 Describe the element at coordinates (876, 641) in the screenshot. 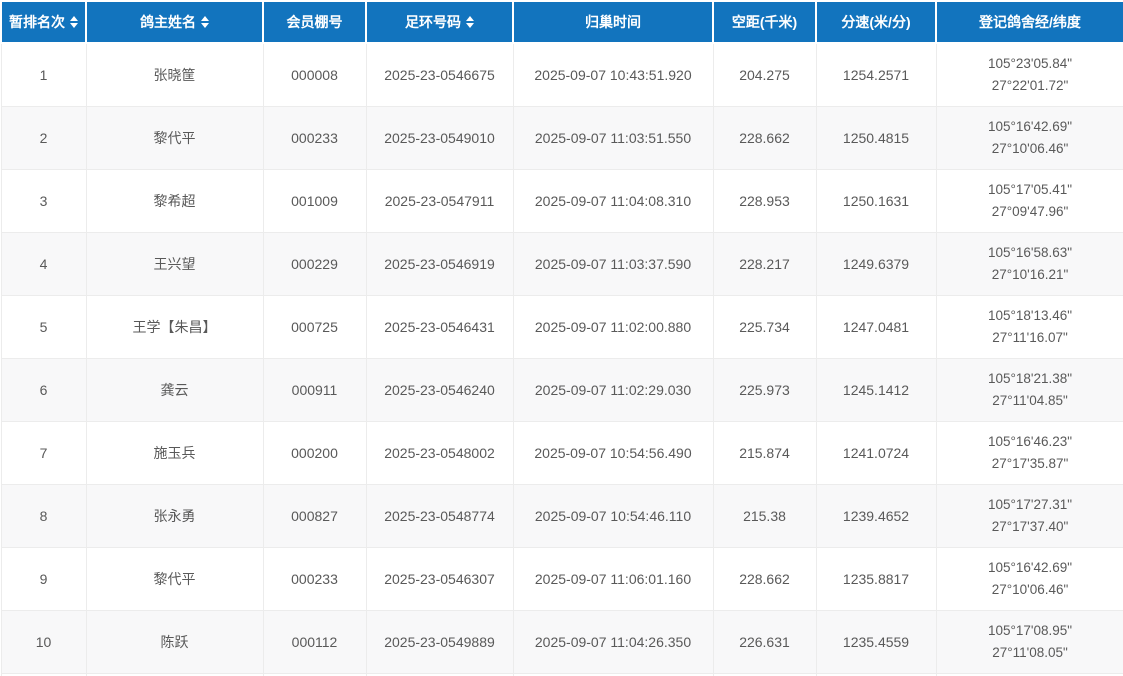

I see `cell-speed: 1235.4559` at that location.